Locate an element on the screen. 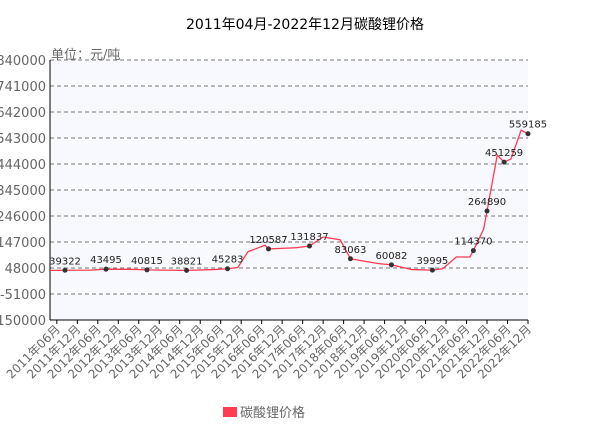 The width and height of the screenshot is (610, 436). data-label: 131837 is located at coordinates (309, 237).